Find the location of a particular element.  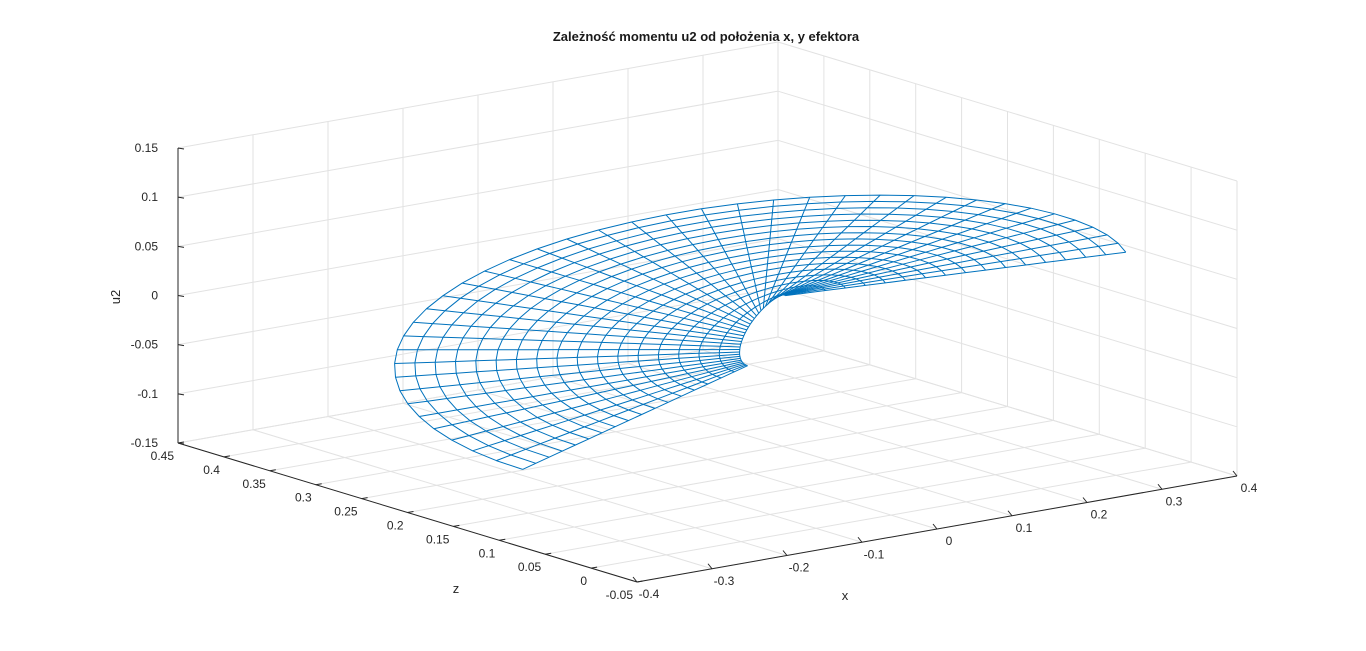

x-tick-label: 0 is located at coordinates (949, 541).